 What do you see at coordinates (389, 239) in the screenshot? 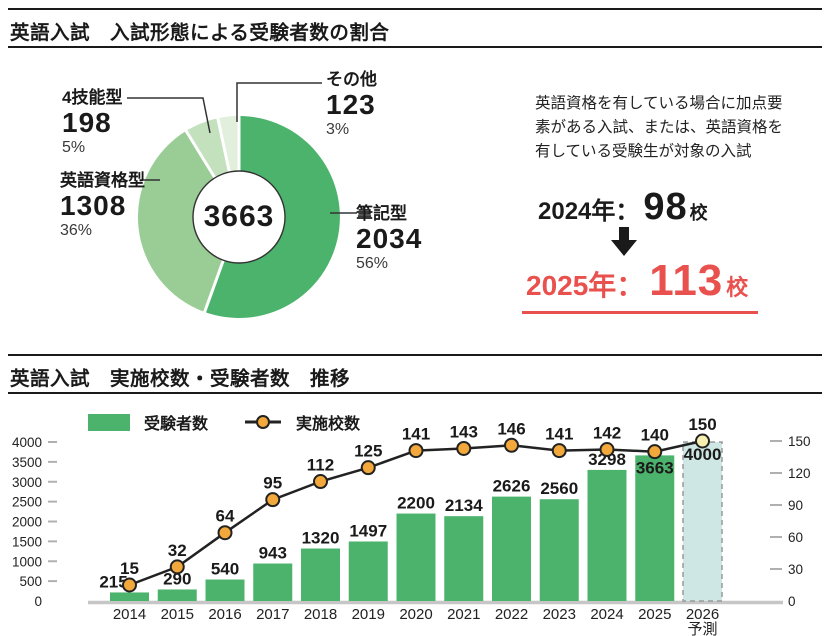
I see `donut-label-written: 筆記型 2034 56%` at bounding box center [389, 239].